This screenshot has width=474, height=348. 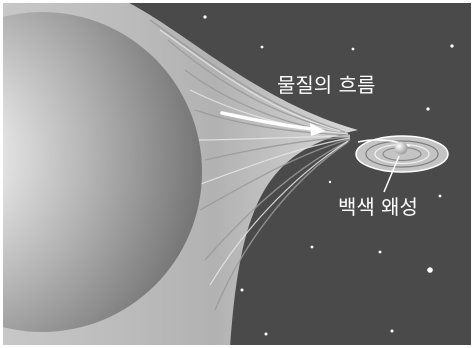 What do you see at coordinates (326, 85) in the screenshot?
I see `flow-label: 물질의 흐름` at bounding box center [326, 85].